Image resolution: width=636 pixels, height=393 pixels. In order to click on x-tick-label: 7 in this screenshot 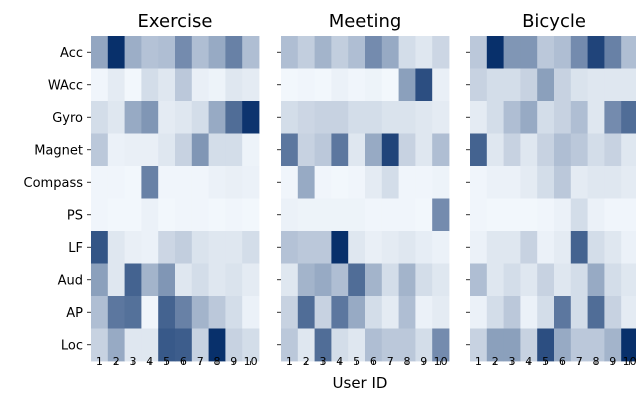, I will do `click(390, 361)`.